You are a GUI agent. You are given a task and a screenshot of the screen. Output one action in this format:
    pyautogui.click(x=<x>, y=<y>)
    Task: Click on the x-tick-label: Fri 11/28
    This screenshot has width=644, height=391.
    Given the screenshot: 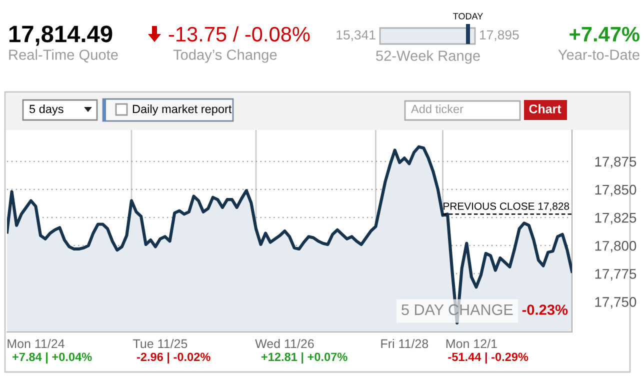 What is the action you would take?
    pyautogui.click(x=404, y=343)
    